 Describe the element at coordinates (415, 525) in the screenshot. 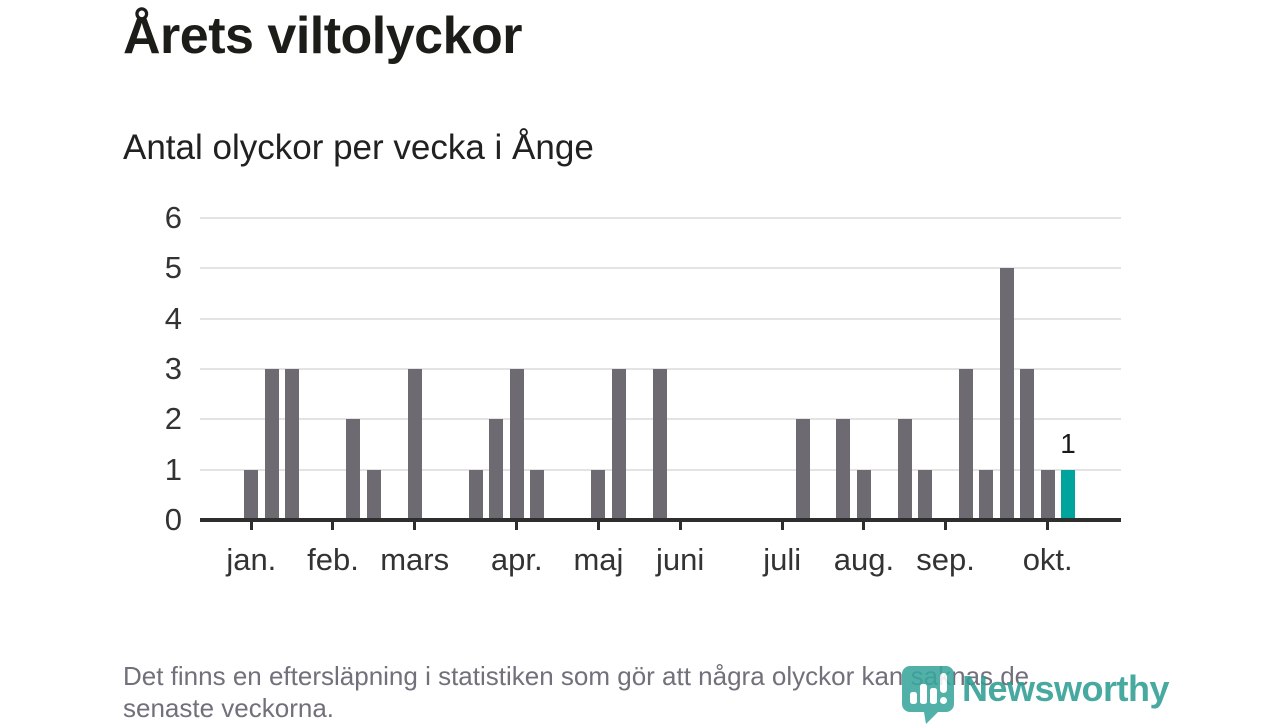

I see `x-axis-tick-mars` at that location.